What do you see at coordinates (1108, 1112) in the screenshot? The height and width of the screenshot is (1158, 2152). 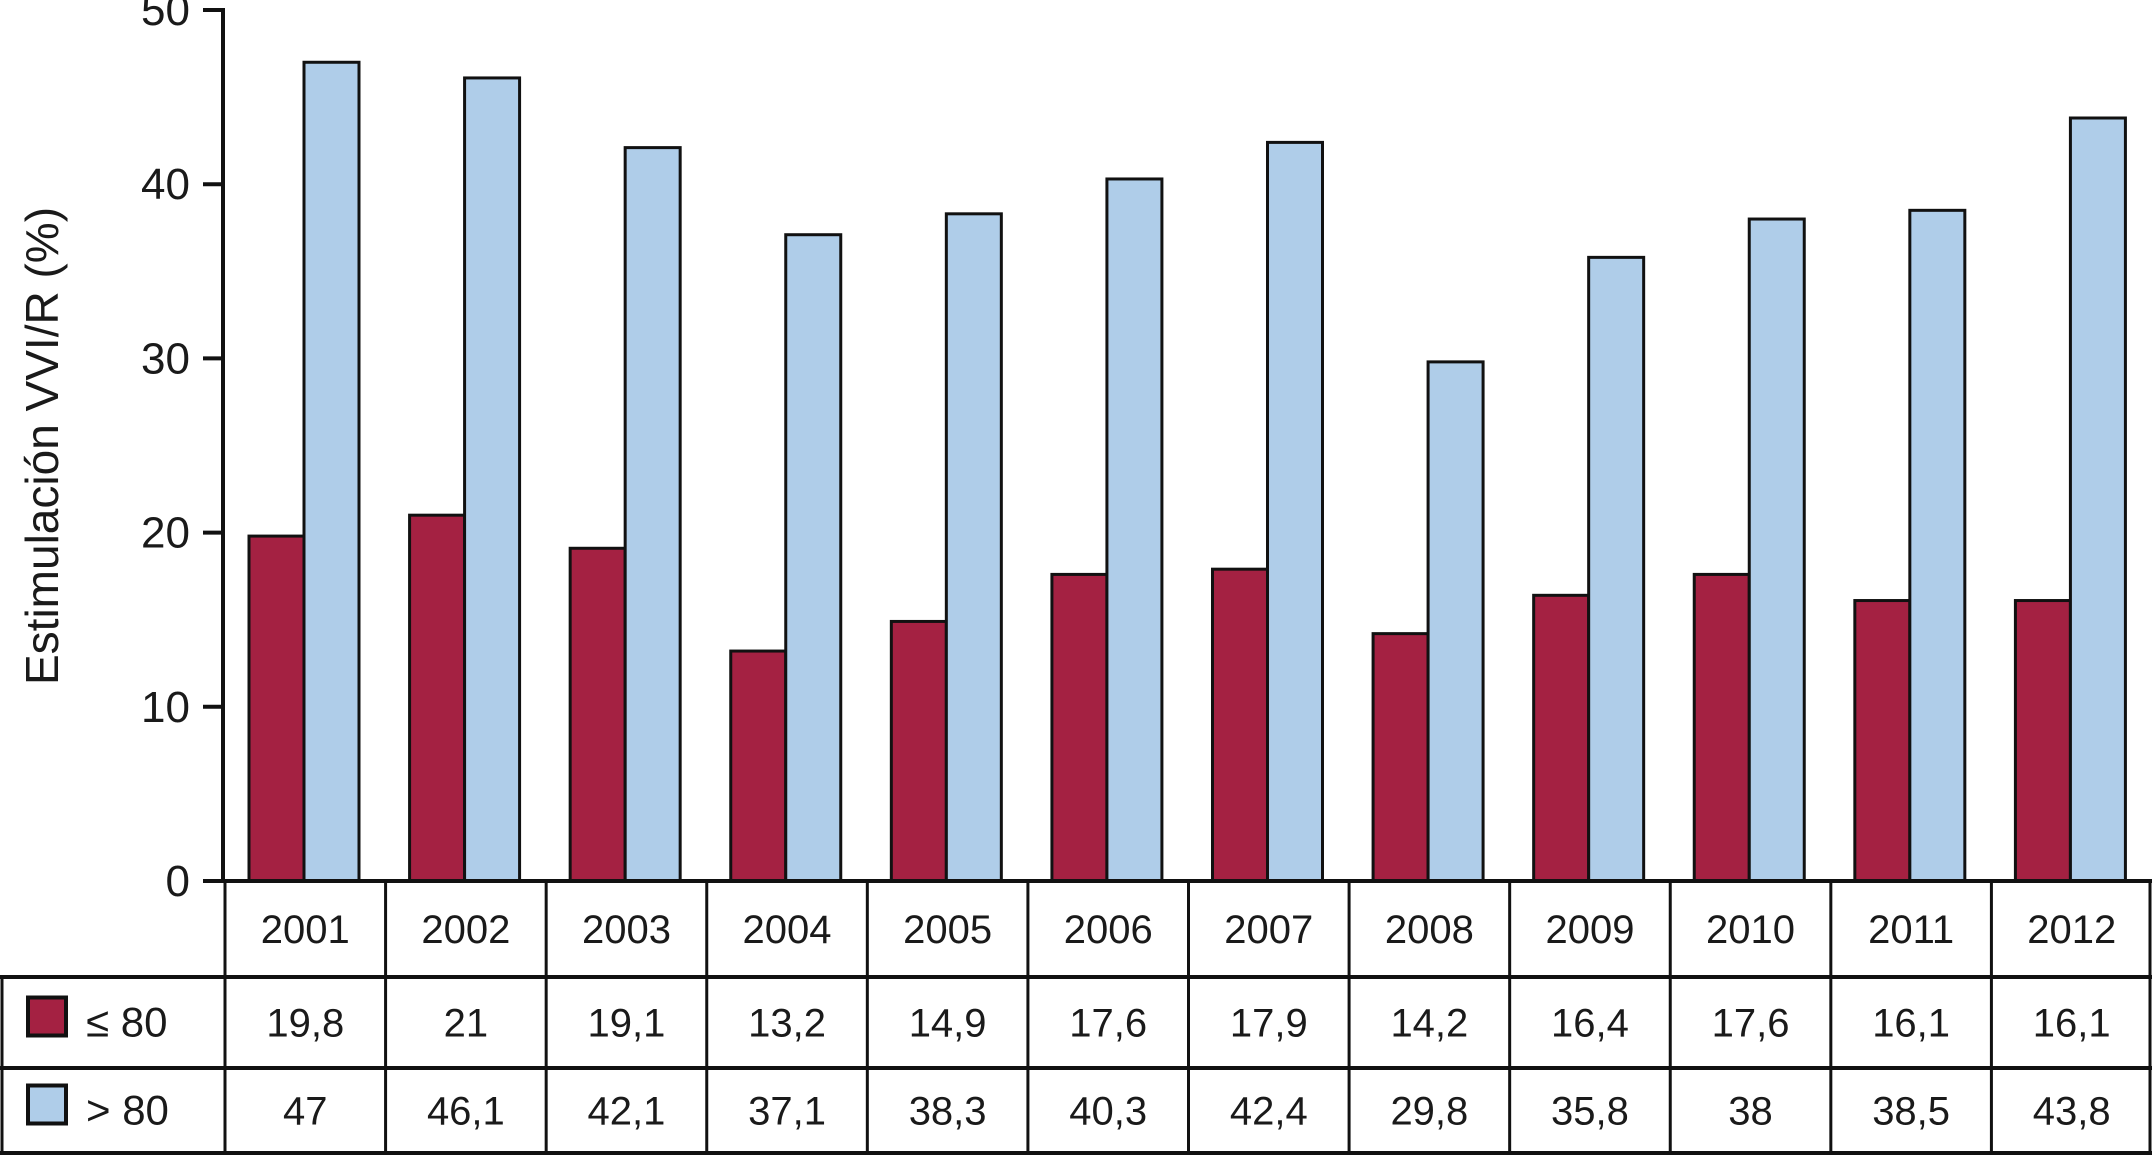 I see `value-gt-80-2006: 40,3` at bounding box center [1108, 1112].